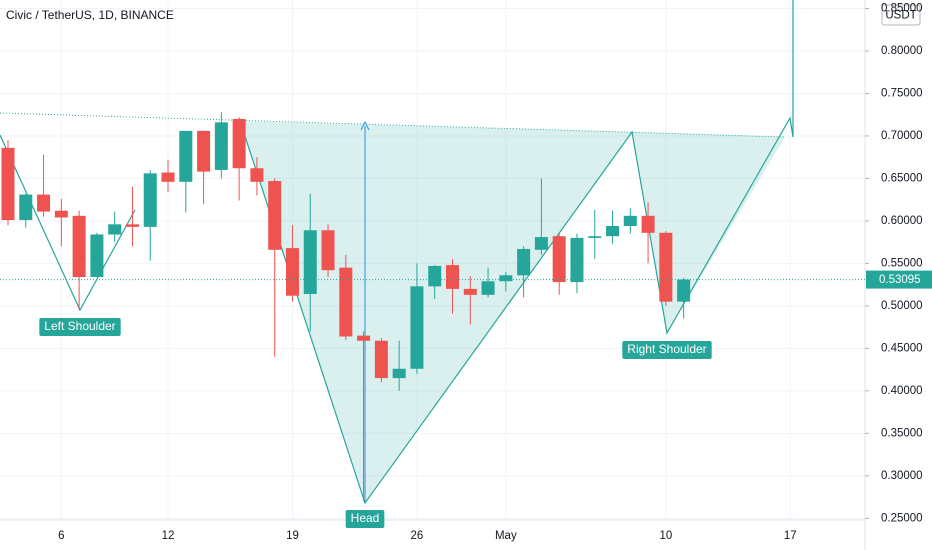 The height and width of the screenshot is (550, 932). What do you see at coordinates (665, 536) in the screenshot?
I see `x-tick-label: 10` at bounding box center [665, 536].